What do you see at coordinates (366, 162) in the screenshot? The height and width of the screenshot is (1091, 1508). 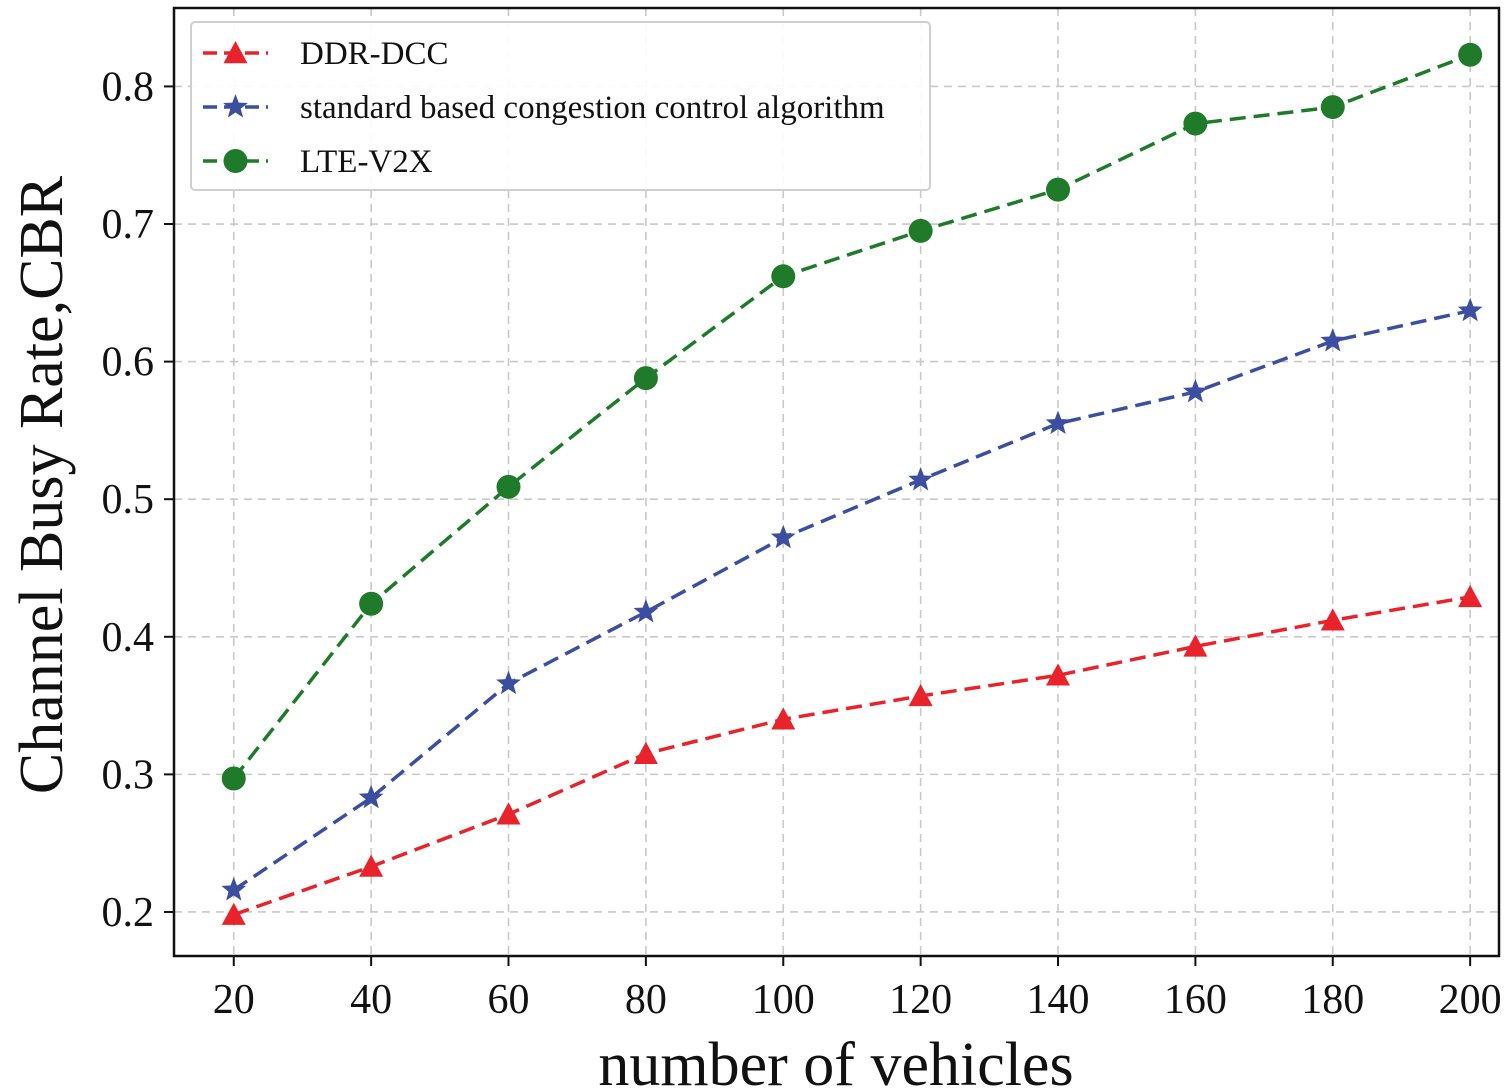 I see `legend-label: LTE-V2X` at bounding box center [366, 162].